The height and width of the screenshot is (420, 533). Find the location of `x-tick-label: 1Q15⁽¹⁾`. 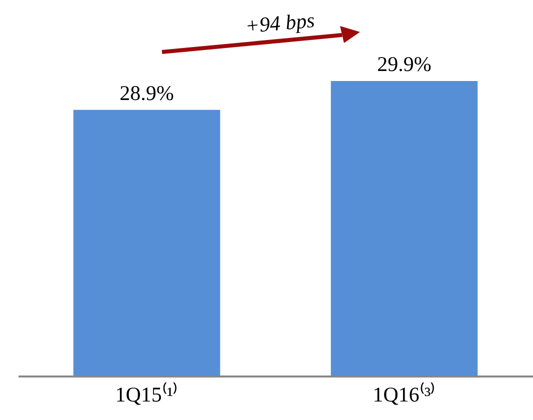

x-tick-label: 1Q15⁽¹⁾ is located at coordinates (146, 394).